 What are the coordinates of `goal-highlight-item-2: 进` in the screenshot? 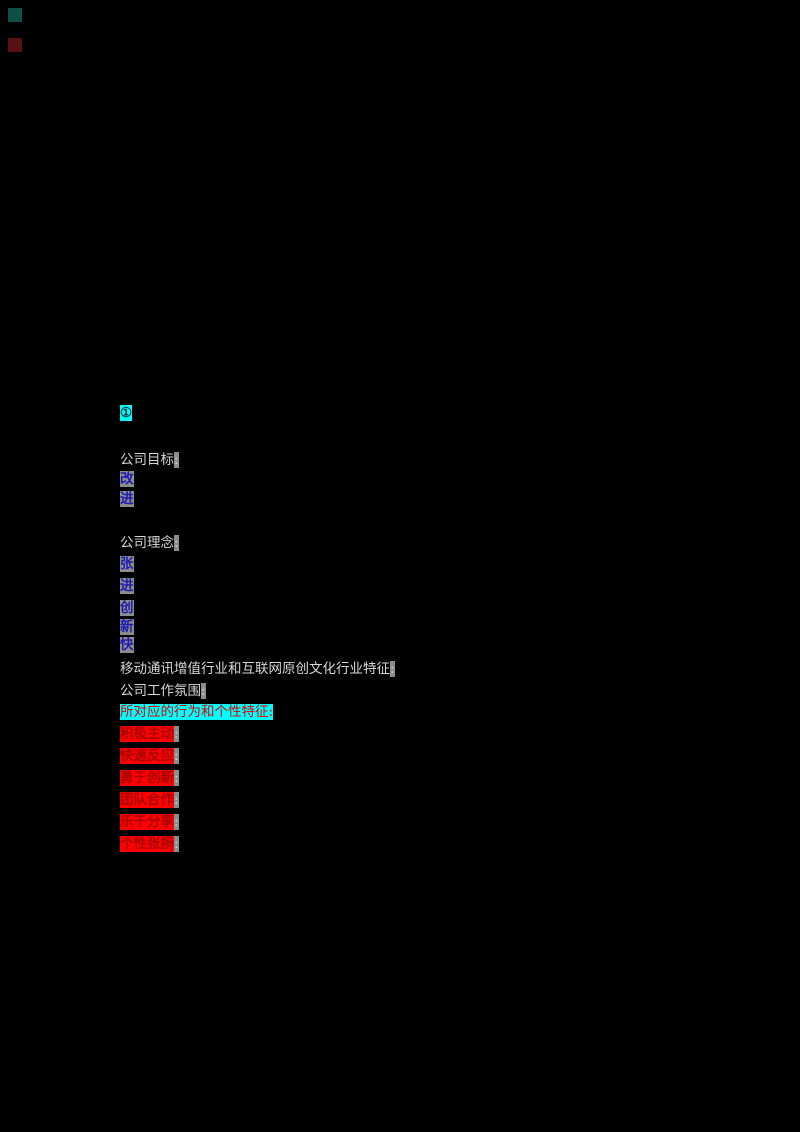 It's located at (127, 499).